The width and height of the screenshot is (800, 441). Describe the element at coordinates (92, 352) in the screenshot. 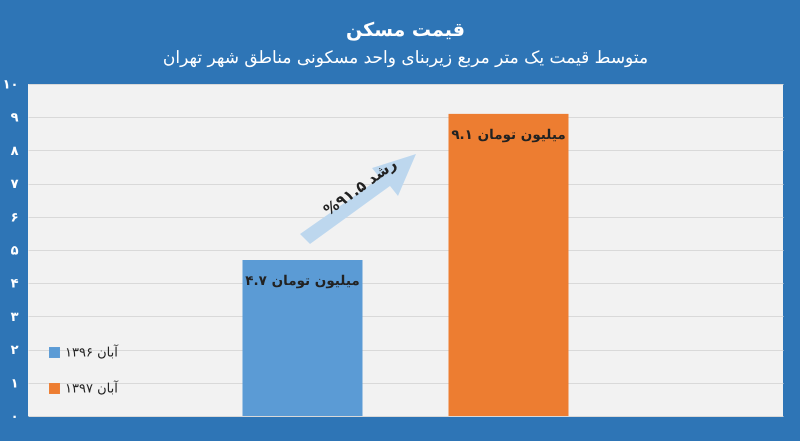

I see `legend-label: آبان ۱۳۹۶` at that location.